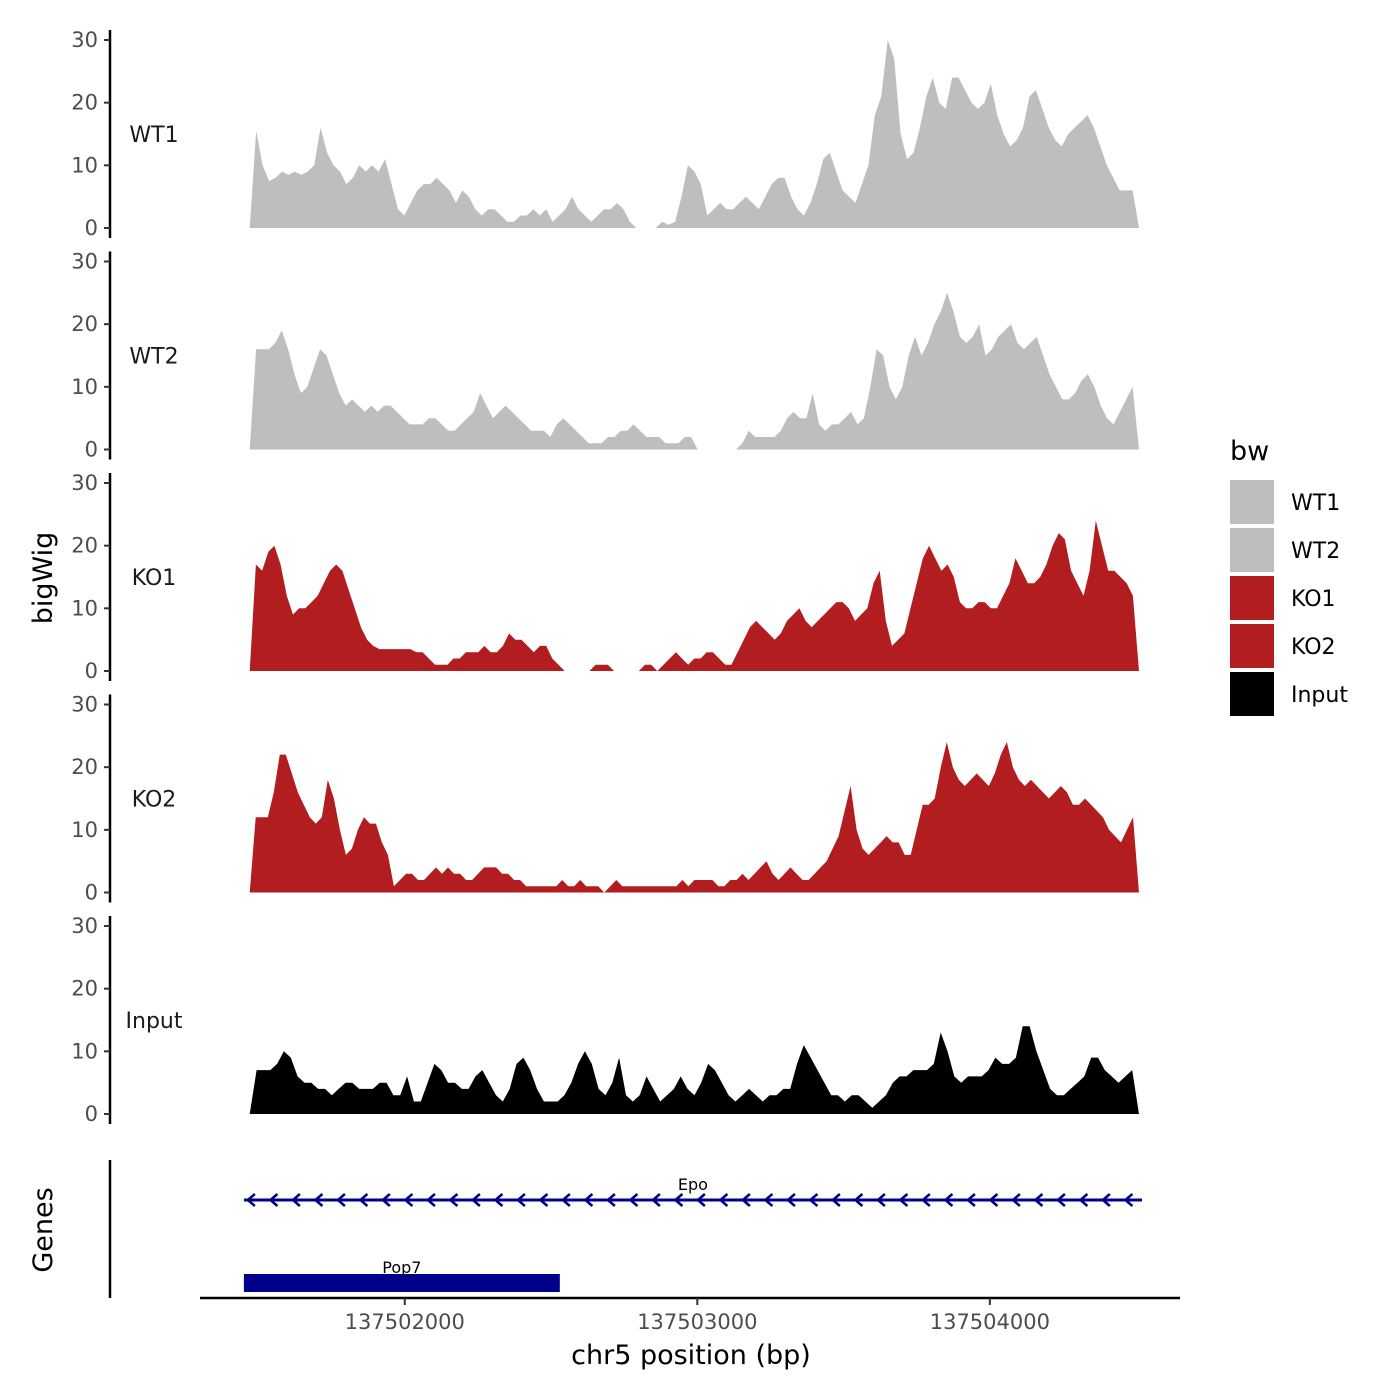 This screenshot has height=1400, width=1400. What do you see at coordinates (1285, 502) in the screenshot?
I see `legend-item-wt1: WT1` at bounding box center [1285, 502].